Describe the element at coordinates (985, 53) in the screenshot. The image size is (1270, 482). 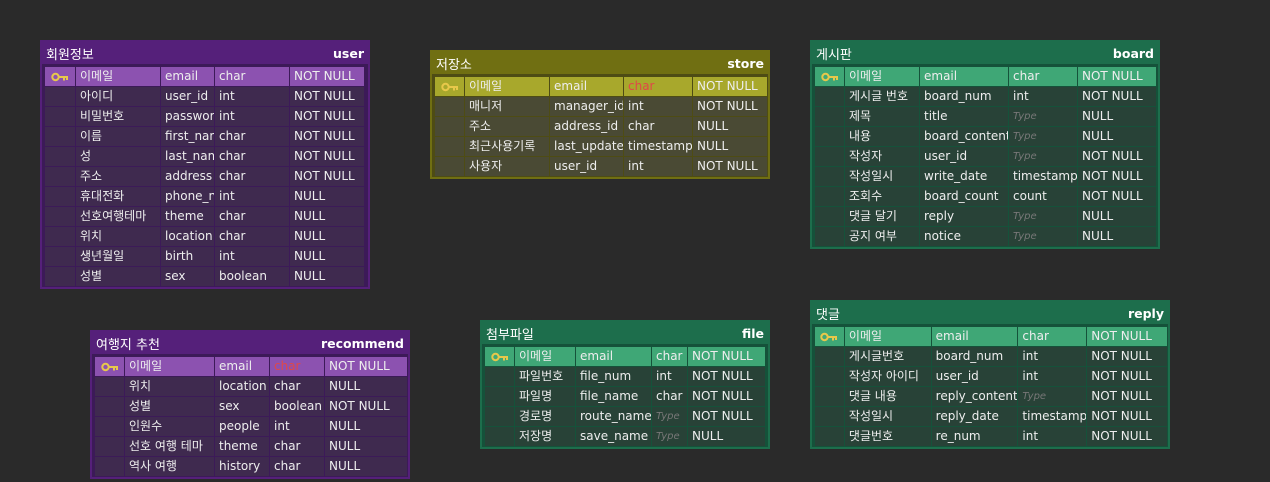
I see `table-header: 게시판 board` at that location.